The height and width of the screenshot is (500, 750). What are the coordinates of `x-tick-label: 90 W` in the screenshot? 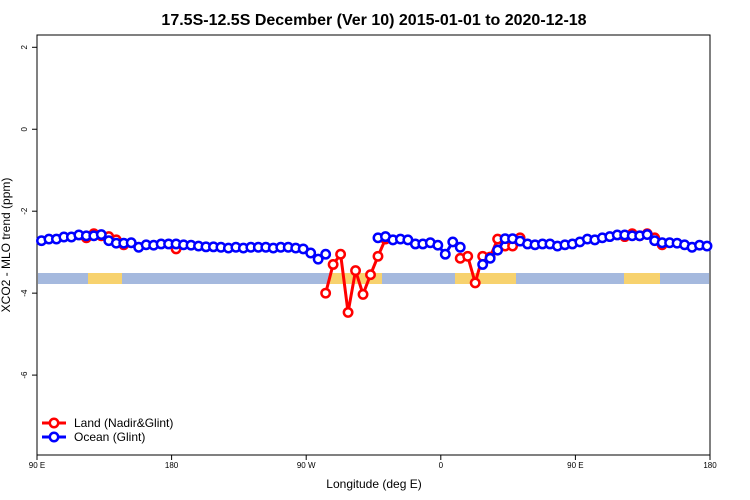 It's located at (306, 465).